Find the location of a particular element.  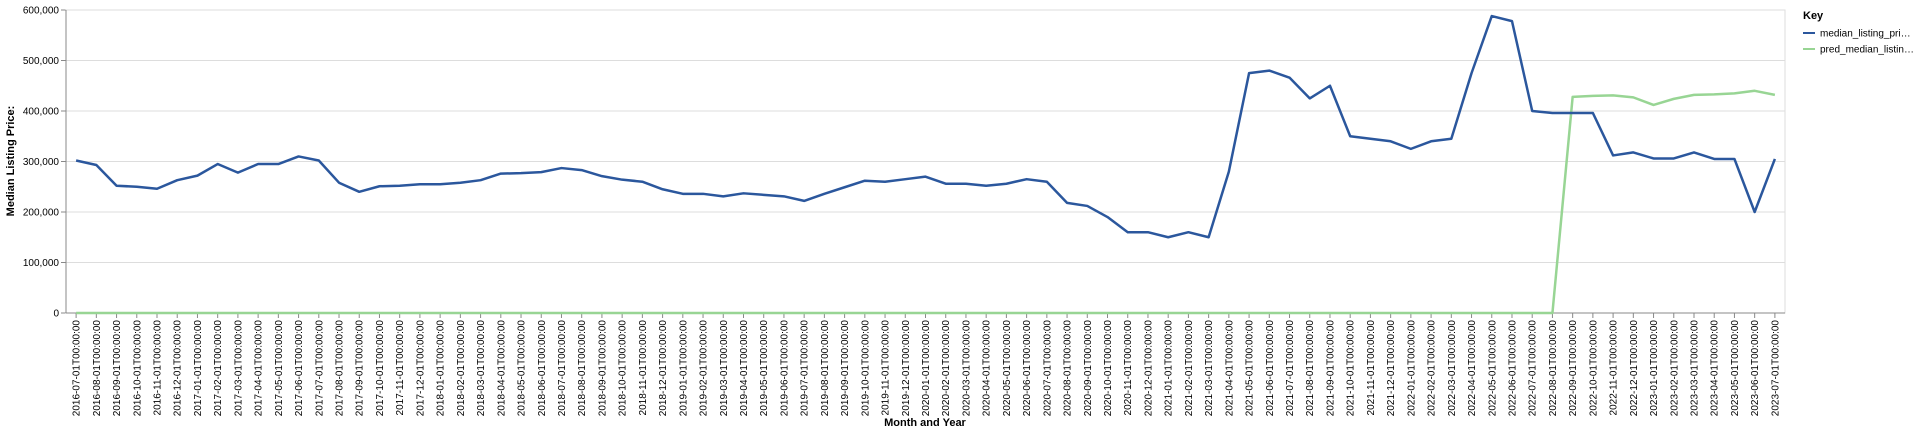

x-tick-label: 2020-05-01T00:00:00 is located at coordinates (1007, 368).